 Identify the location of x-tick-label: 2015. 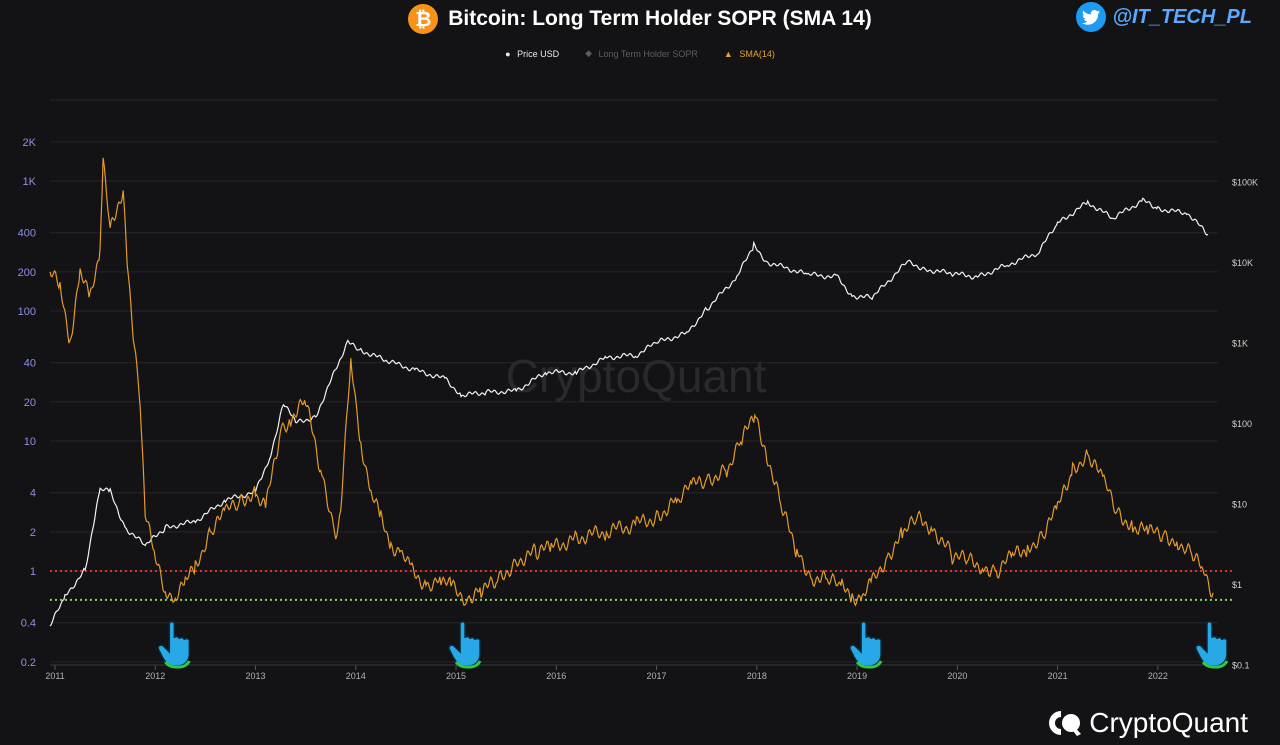
(456, 676).